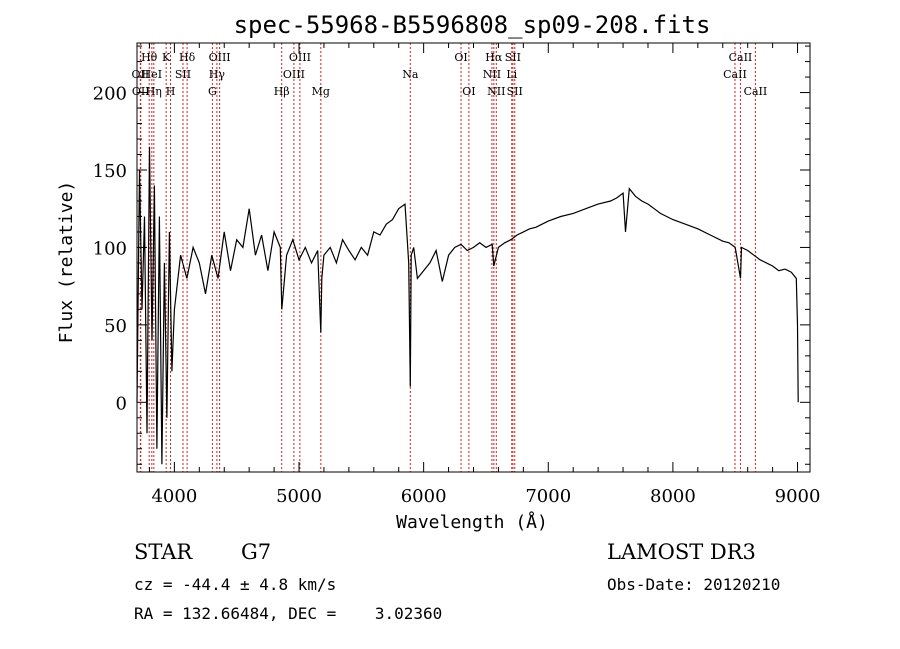 The width and height of the screenshot is (900, 649). I want to click on y-tick-label: 150, so click(110, 171).